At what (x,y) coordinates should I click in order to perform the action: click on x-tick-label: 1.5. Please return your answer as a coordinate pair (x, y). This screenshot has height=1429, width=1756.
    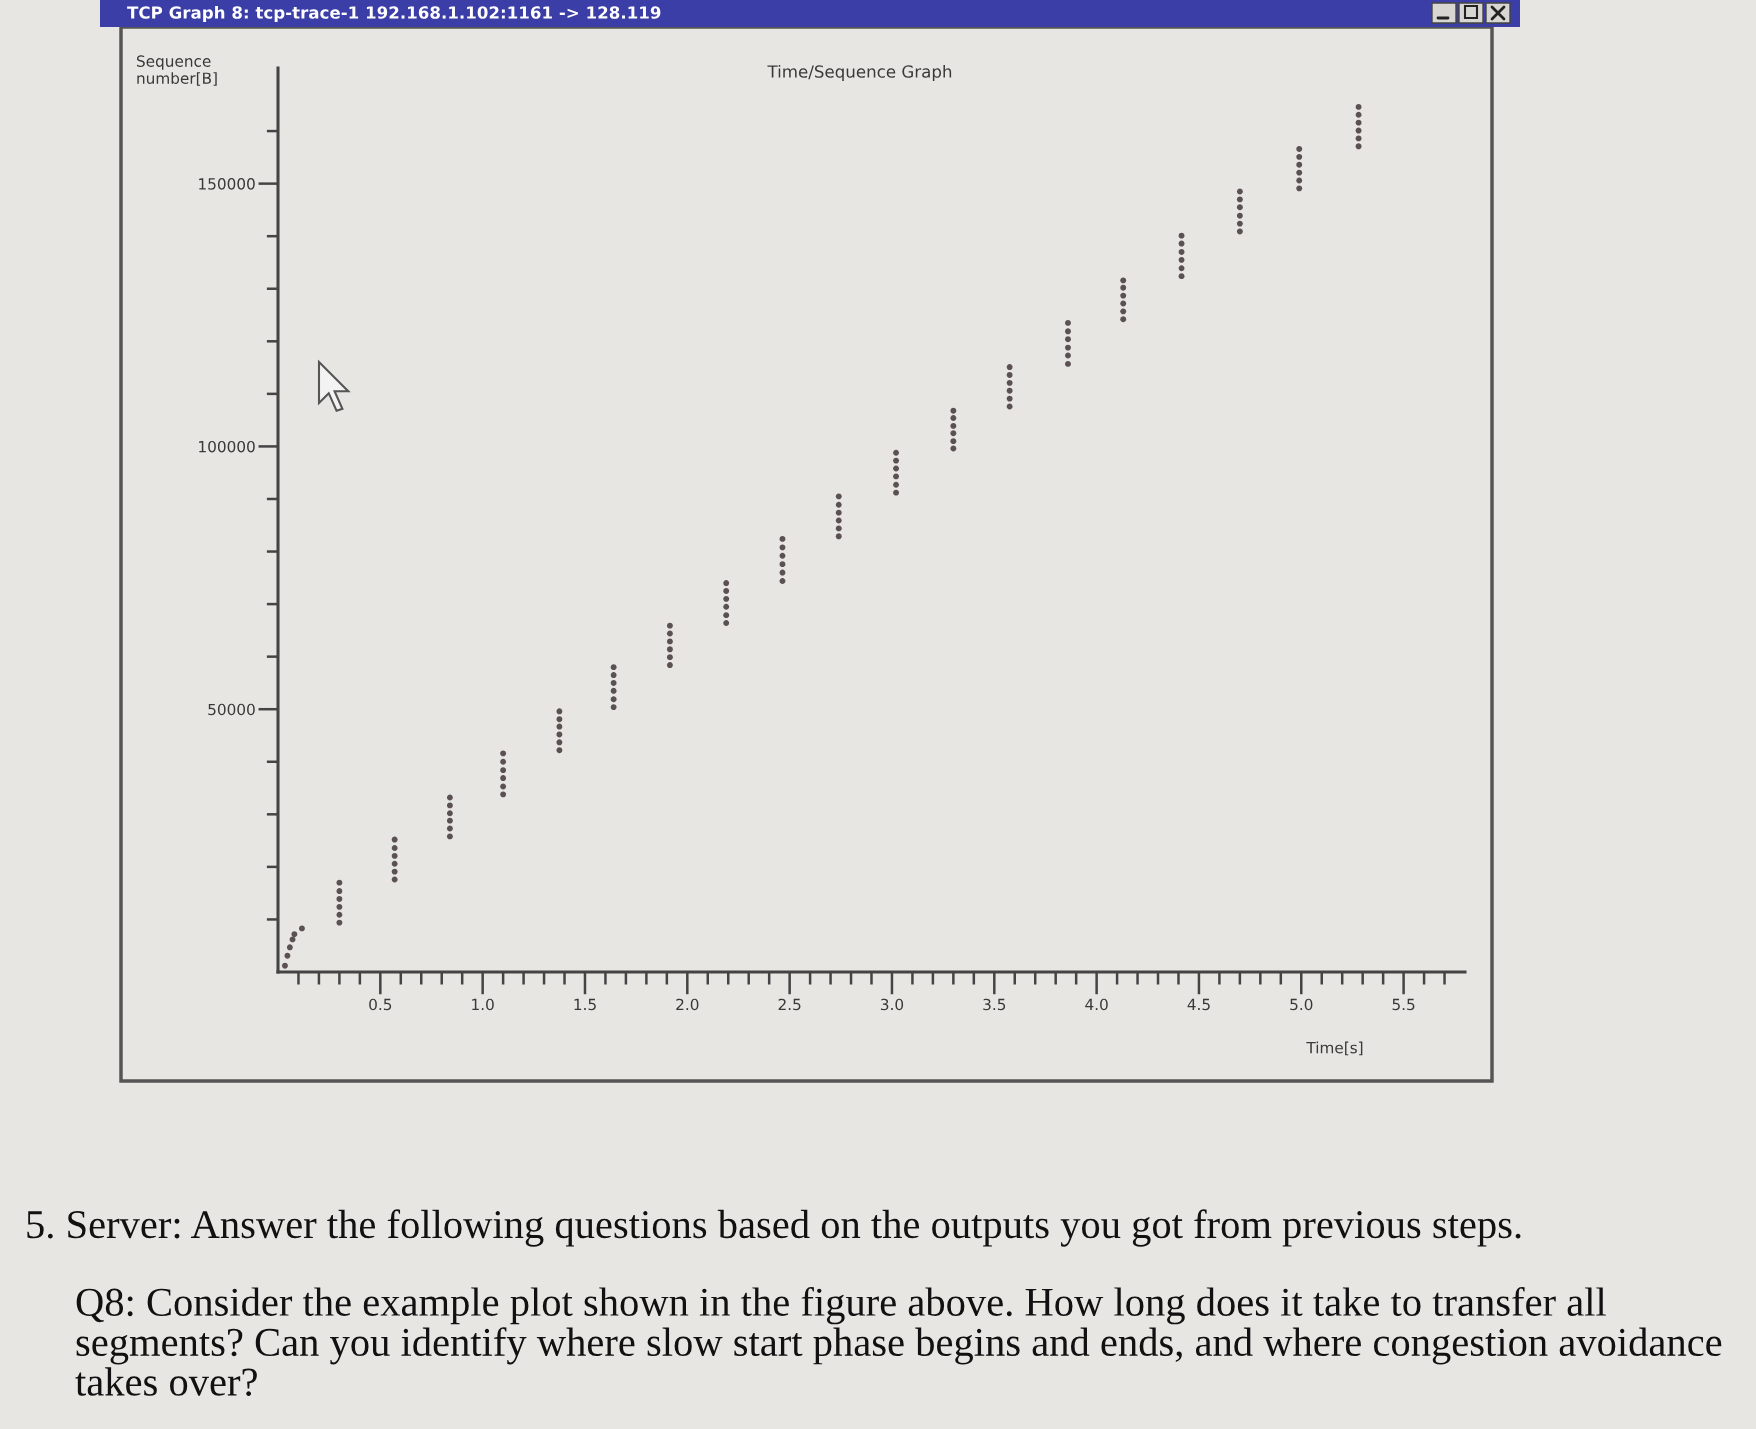
    Looking at the image, I should click on (585, 1004).